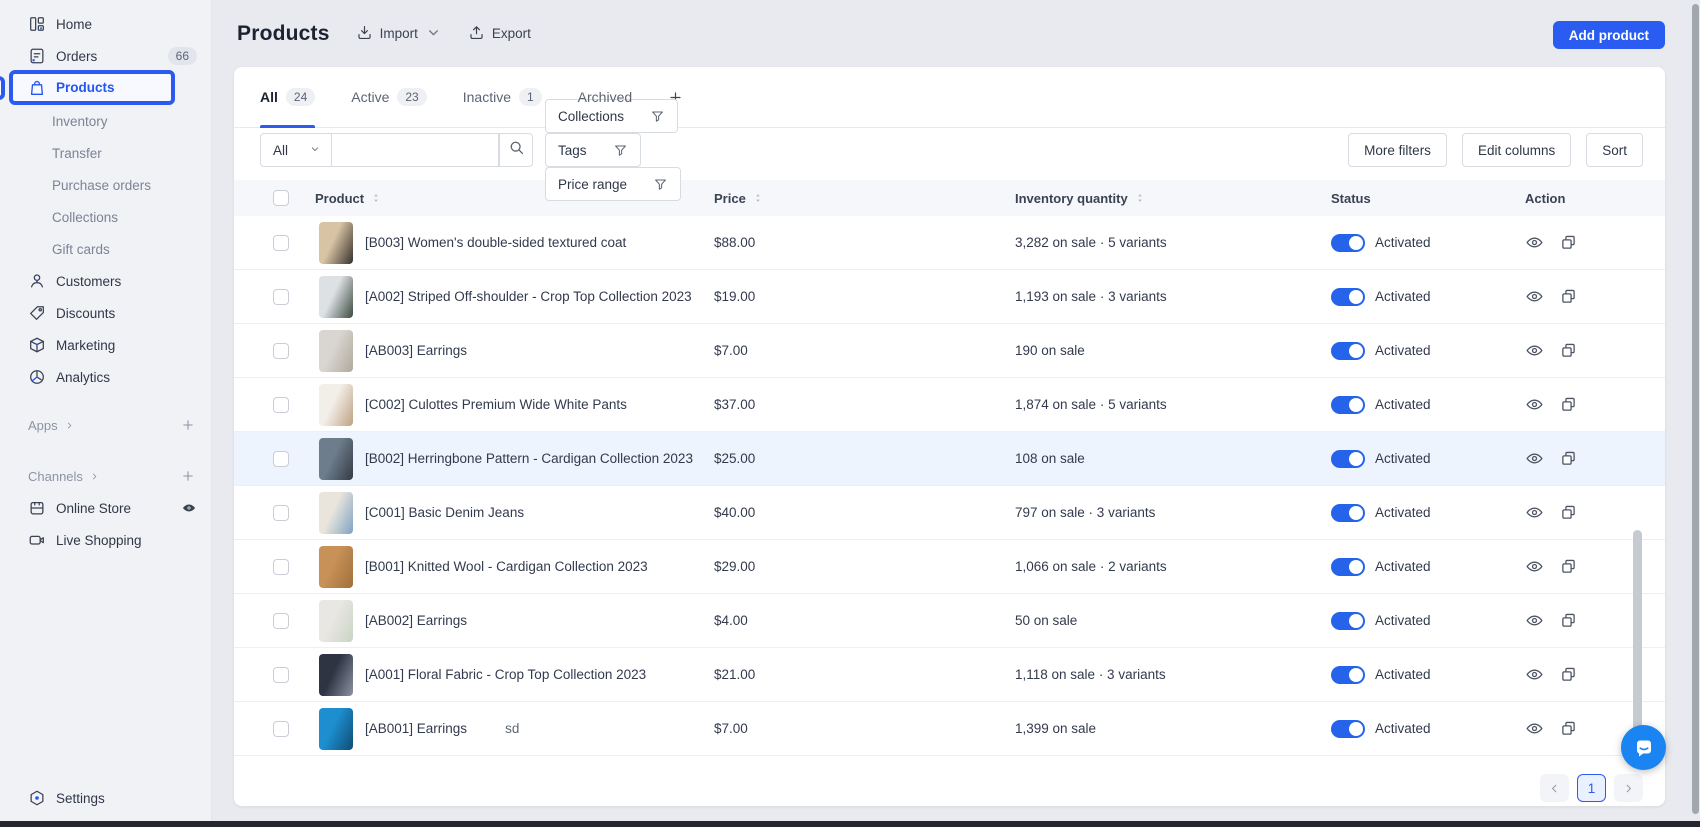  What do you see at coordinates (389, 97) in the screenshot?
I see `tab-active: Active 23` at bounding box center [389, 97].